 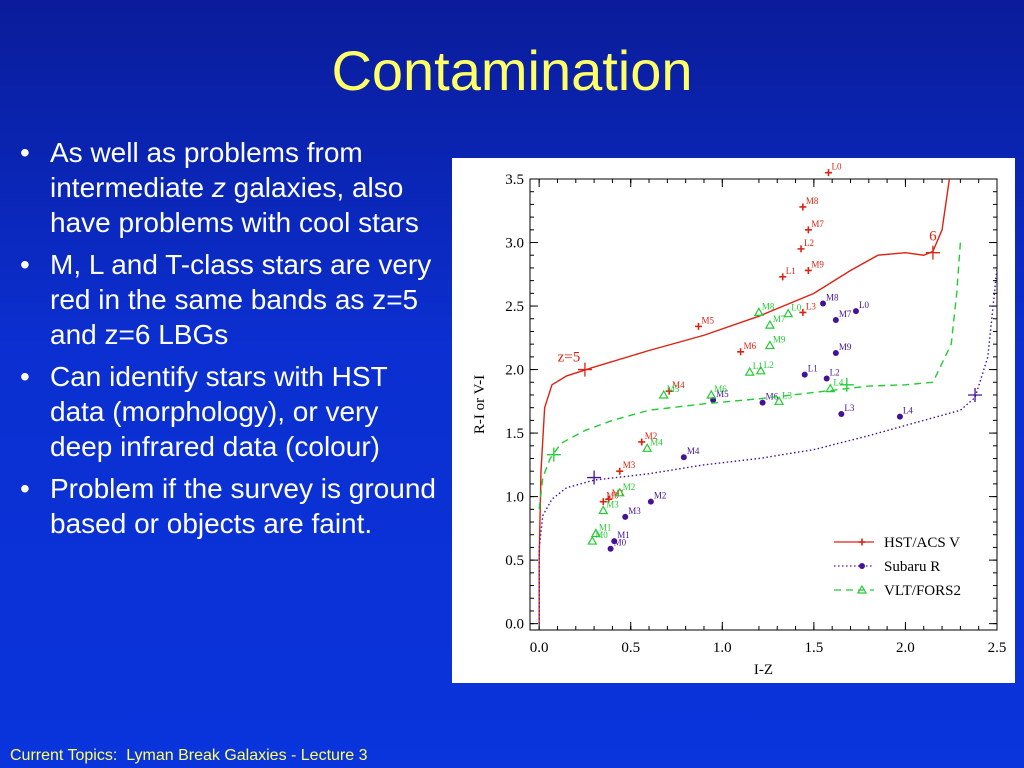 I want to click on y-tick-label: 3.0, so click(x=514, y=244).